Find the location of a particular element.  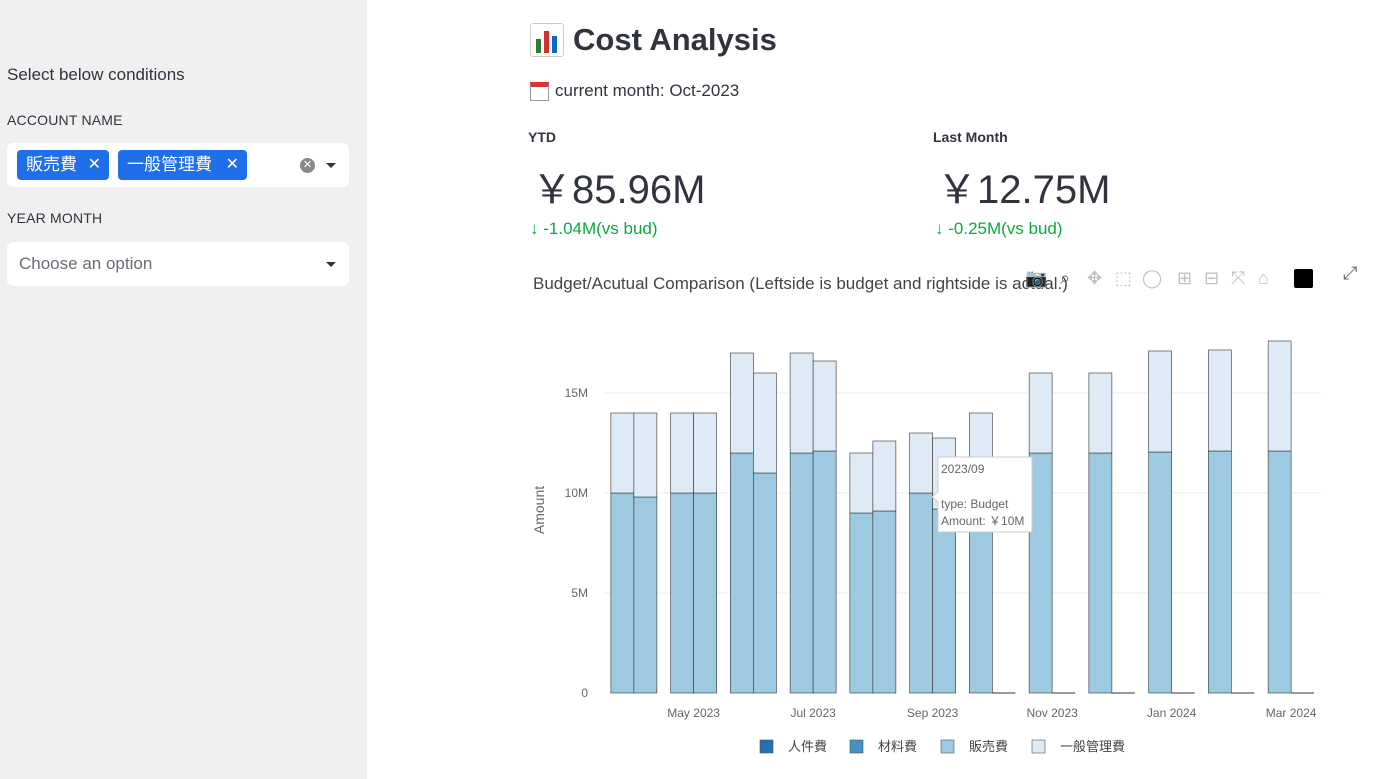

page-title: Cost Analysis is located at coordinates (653, 40).